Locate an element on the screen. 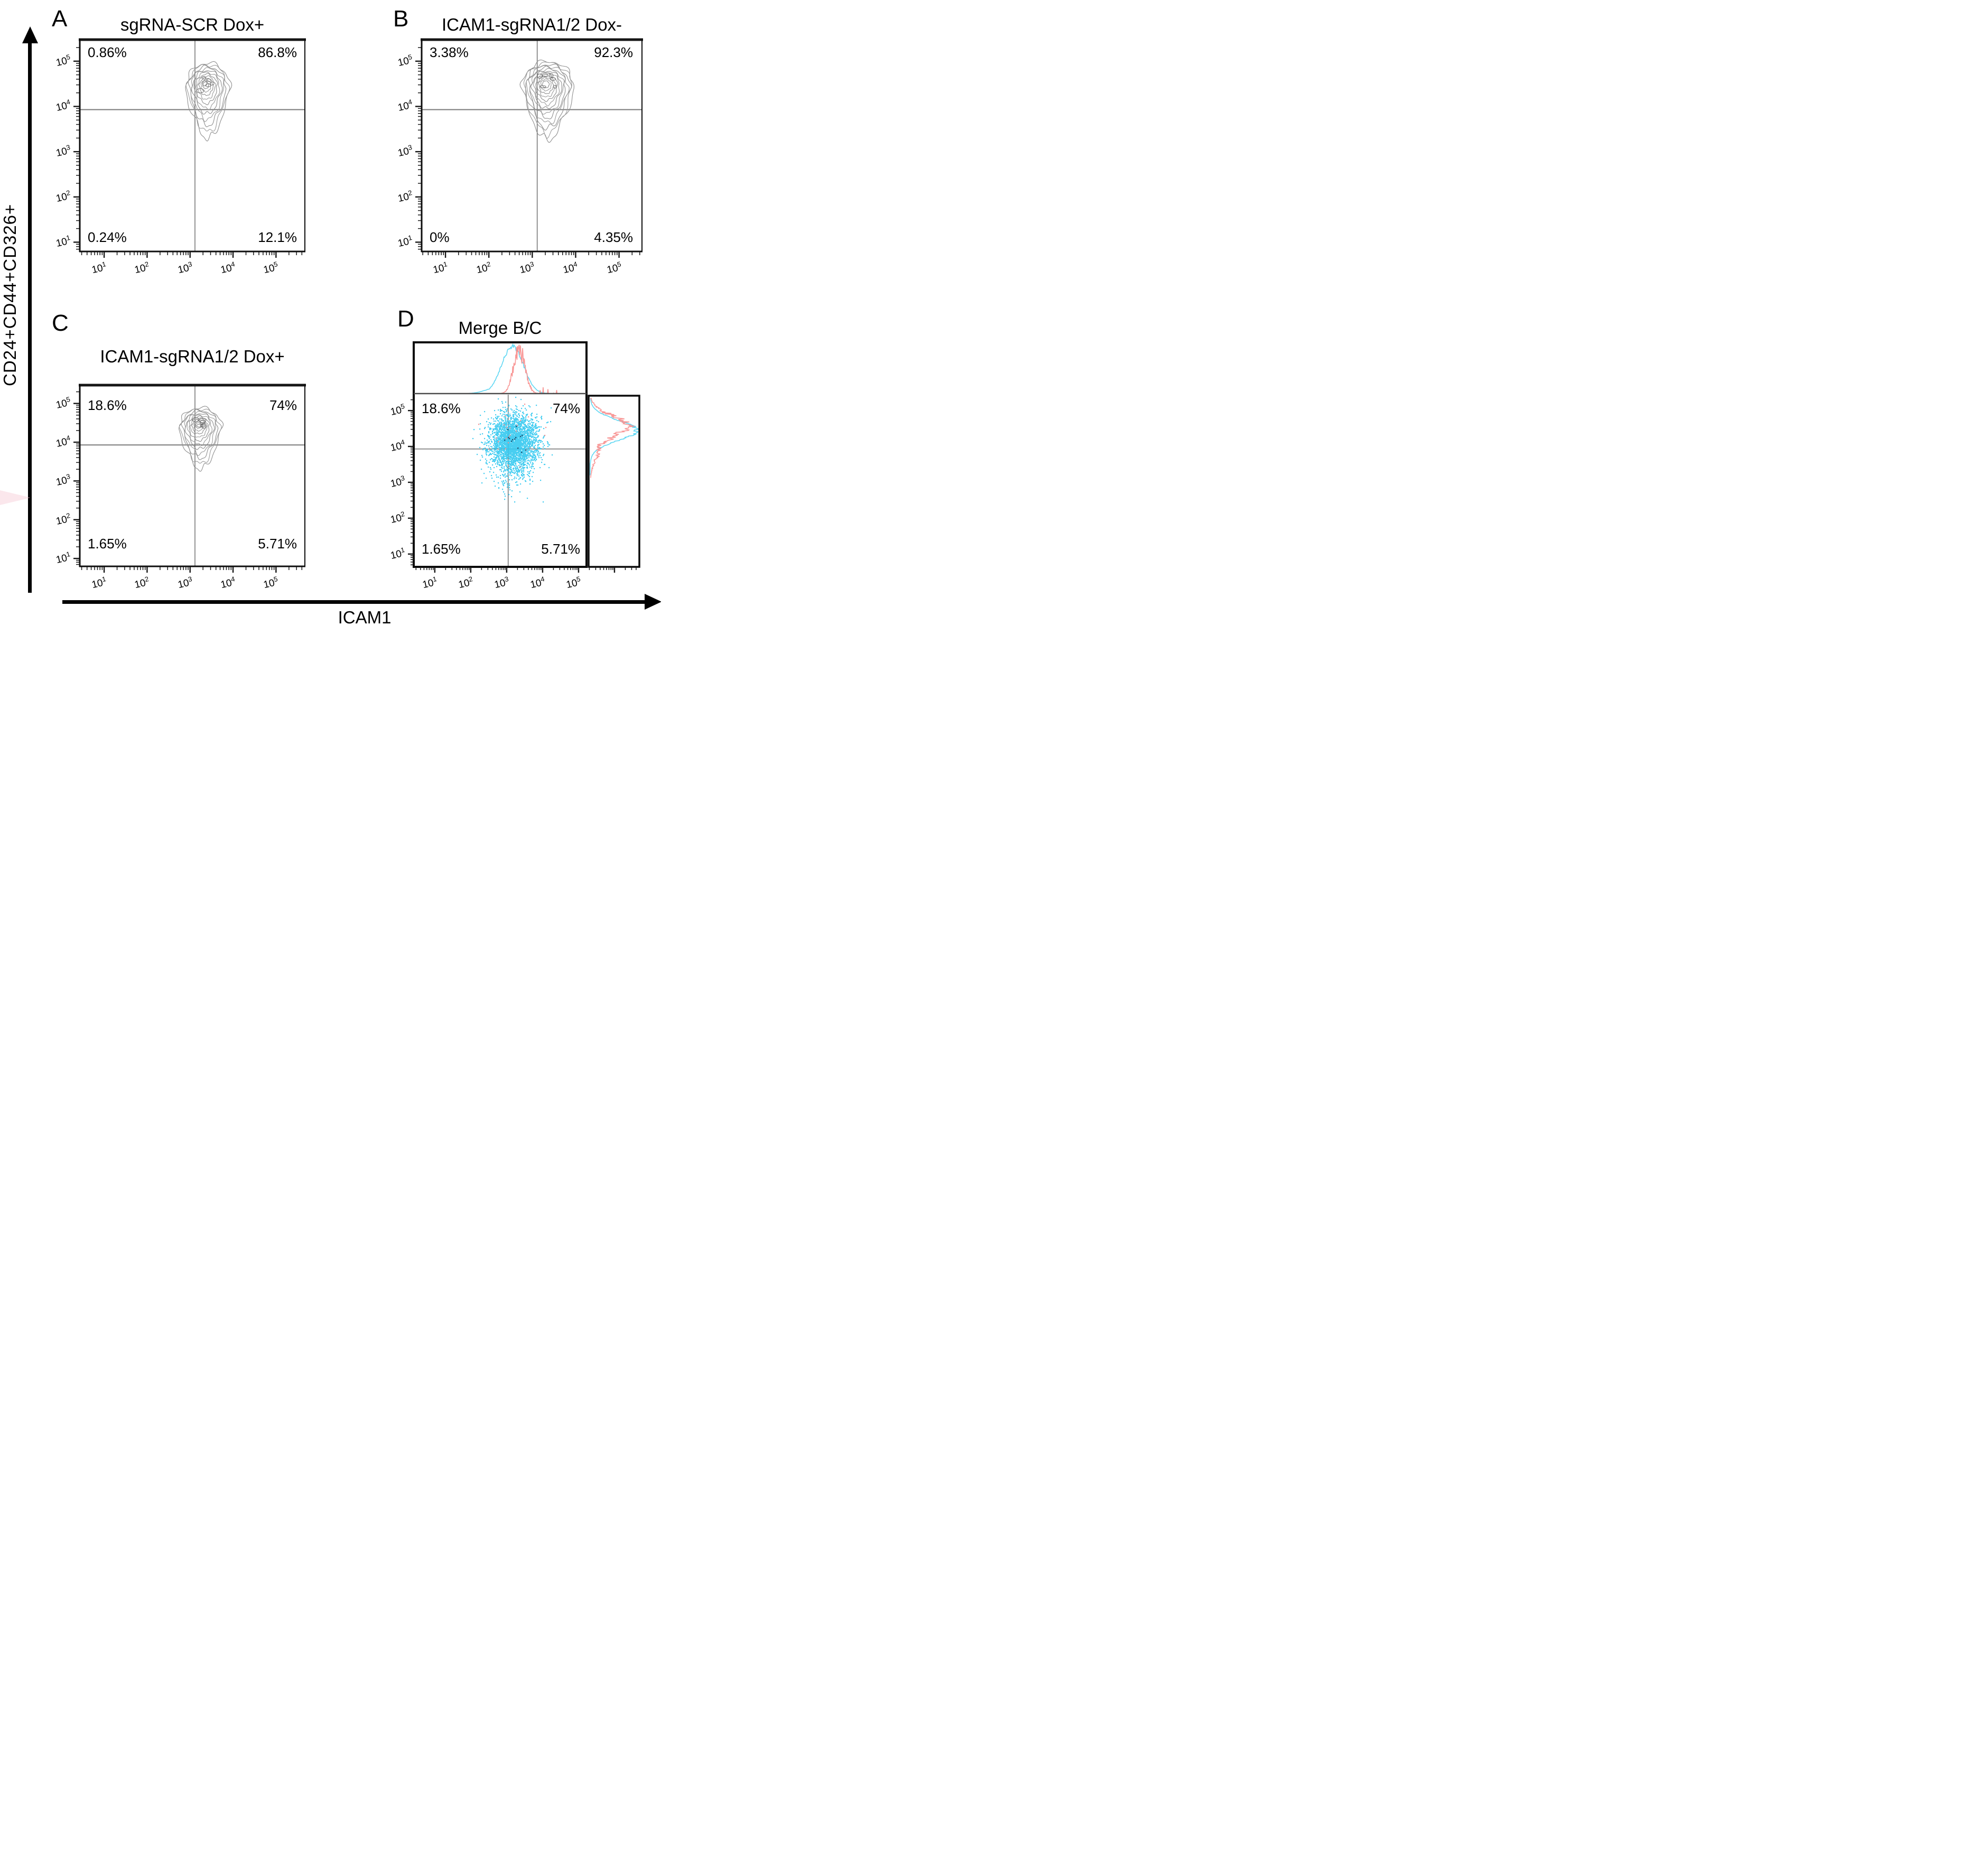  plot-canvas is located at coordinates (358, 305).